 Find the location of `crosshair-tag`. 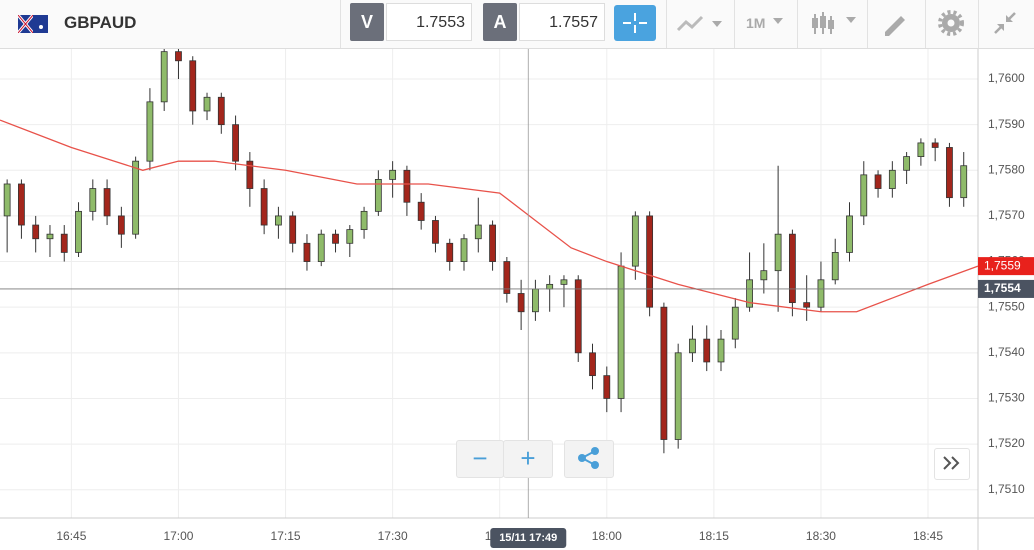

crosshair-tag is located at coordinates (528, 538).